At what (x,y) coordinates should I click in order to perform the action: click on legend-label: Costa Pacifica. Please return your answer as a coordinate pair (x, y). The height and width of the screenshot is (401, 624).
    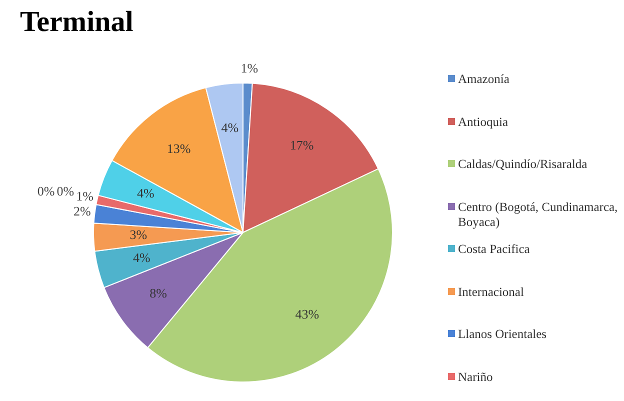
    Looking at the image, I should click on (494, 249).